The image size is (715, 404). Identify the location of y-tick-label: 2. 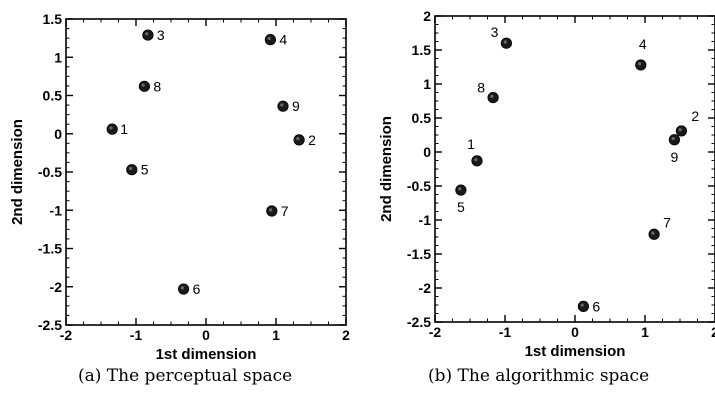
(427, 16).